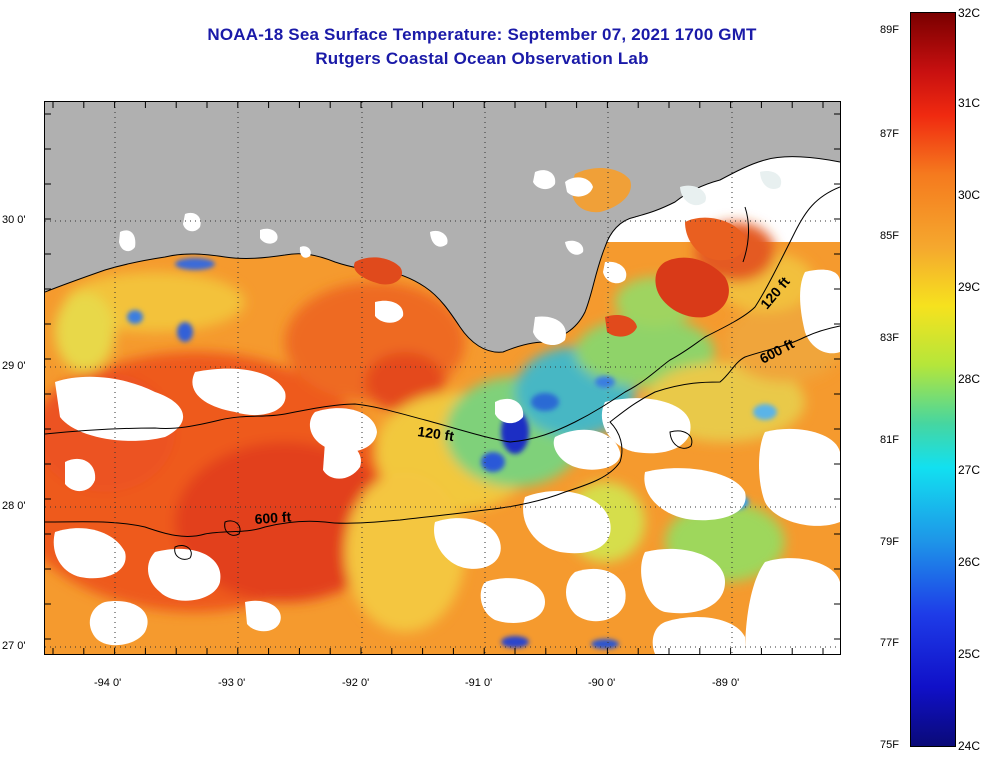 This screenshot has height=761, width=992. I want to click on colorbar-c-label: 28C, so click(969, 379).